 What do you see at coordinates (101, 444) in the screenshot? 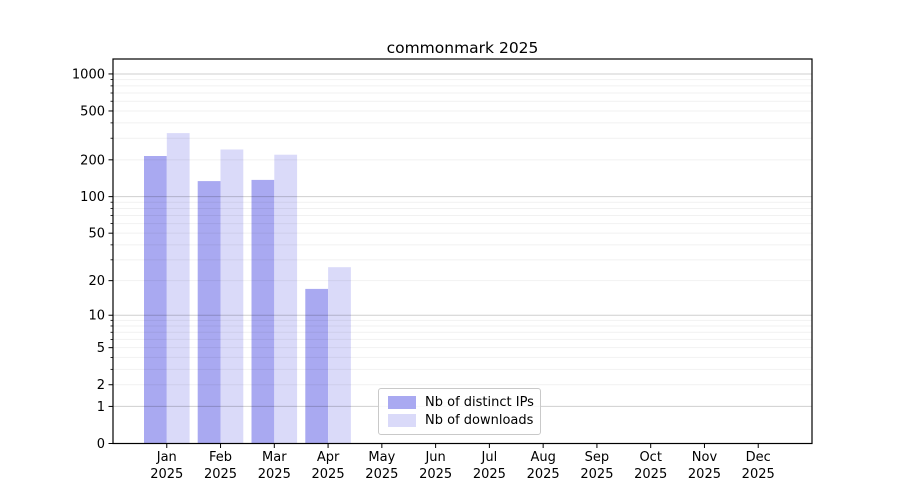
I see `y-tick-label: 0` at bounding box center [101, 444].